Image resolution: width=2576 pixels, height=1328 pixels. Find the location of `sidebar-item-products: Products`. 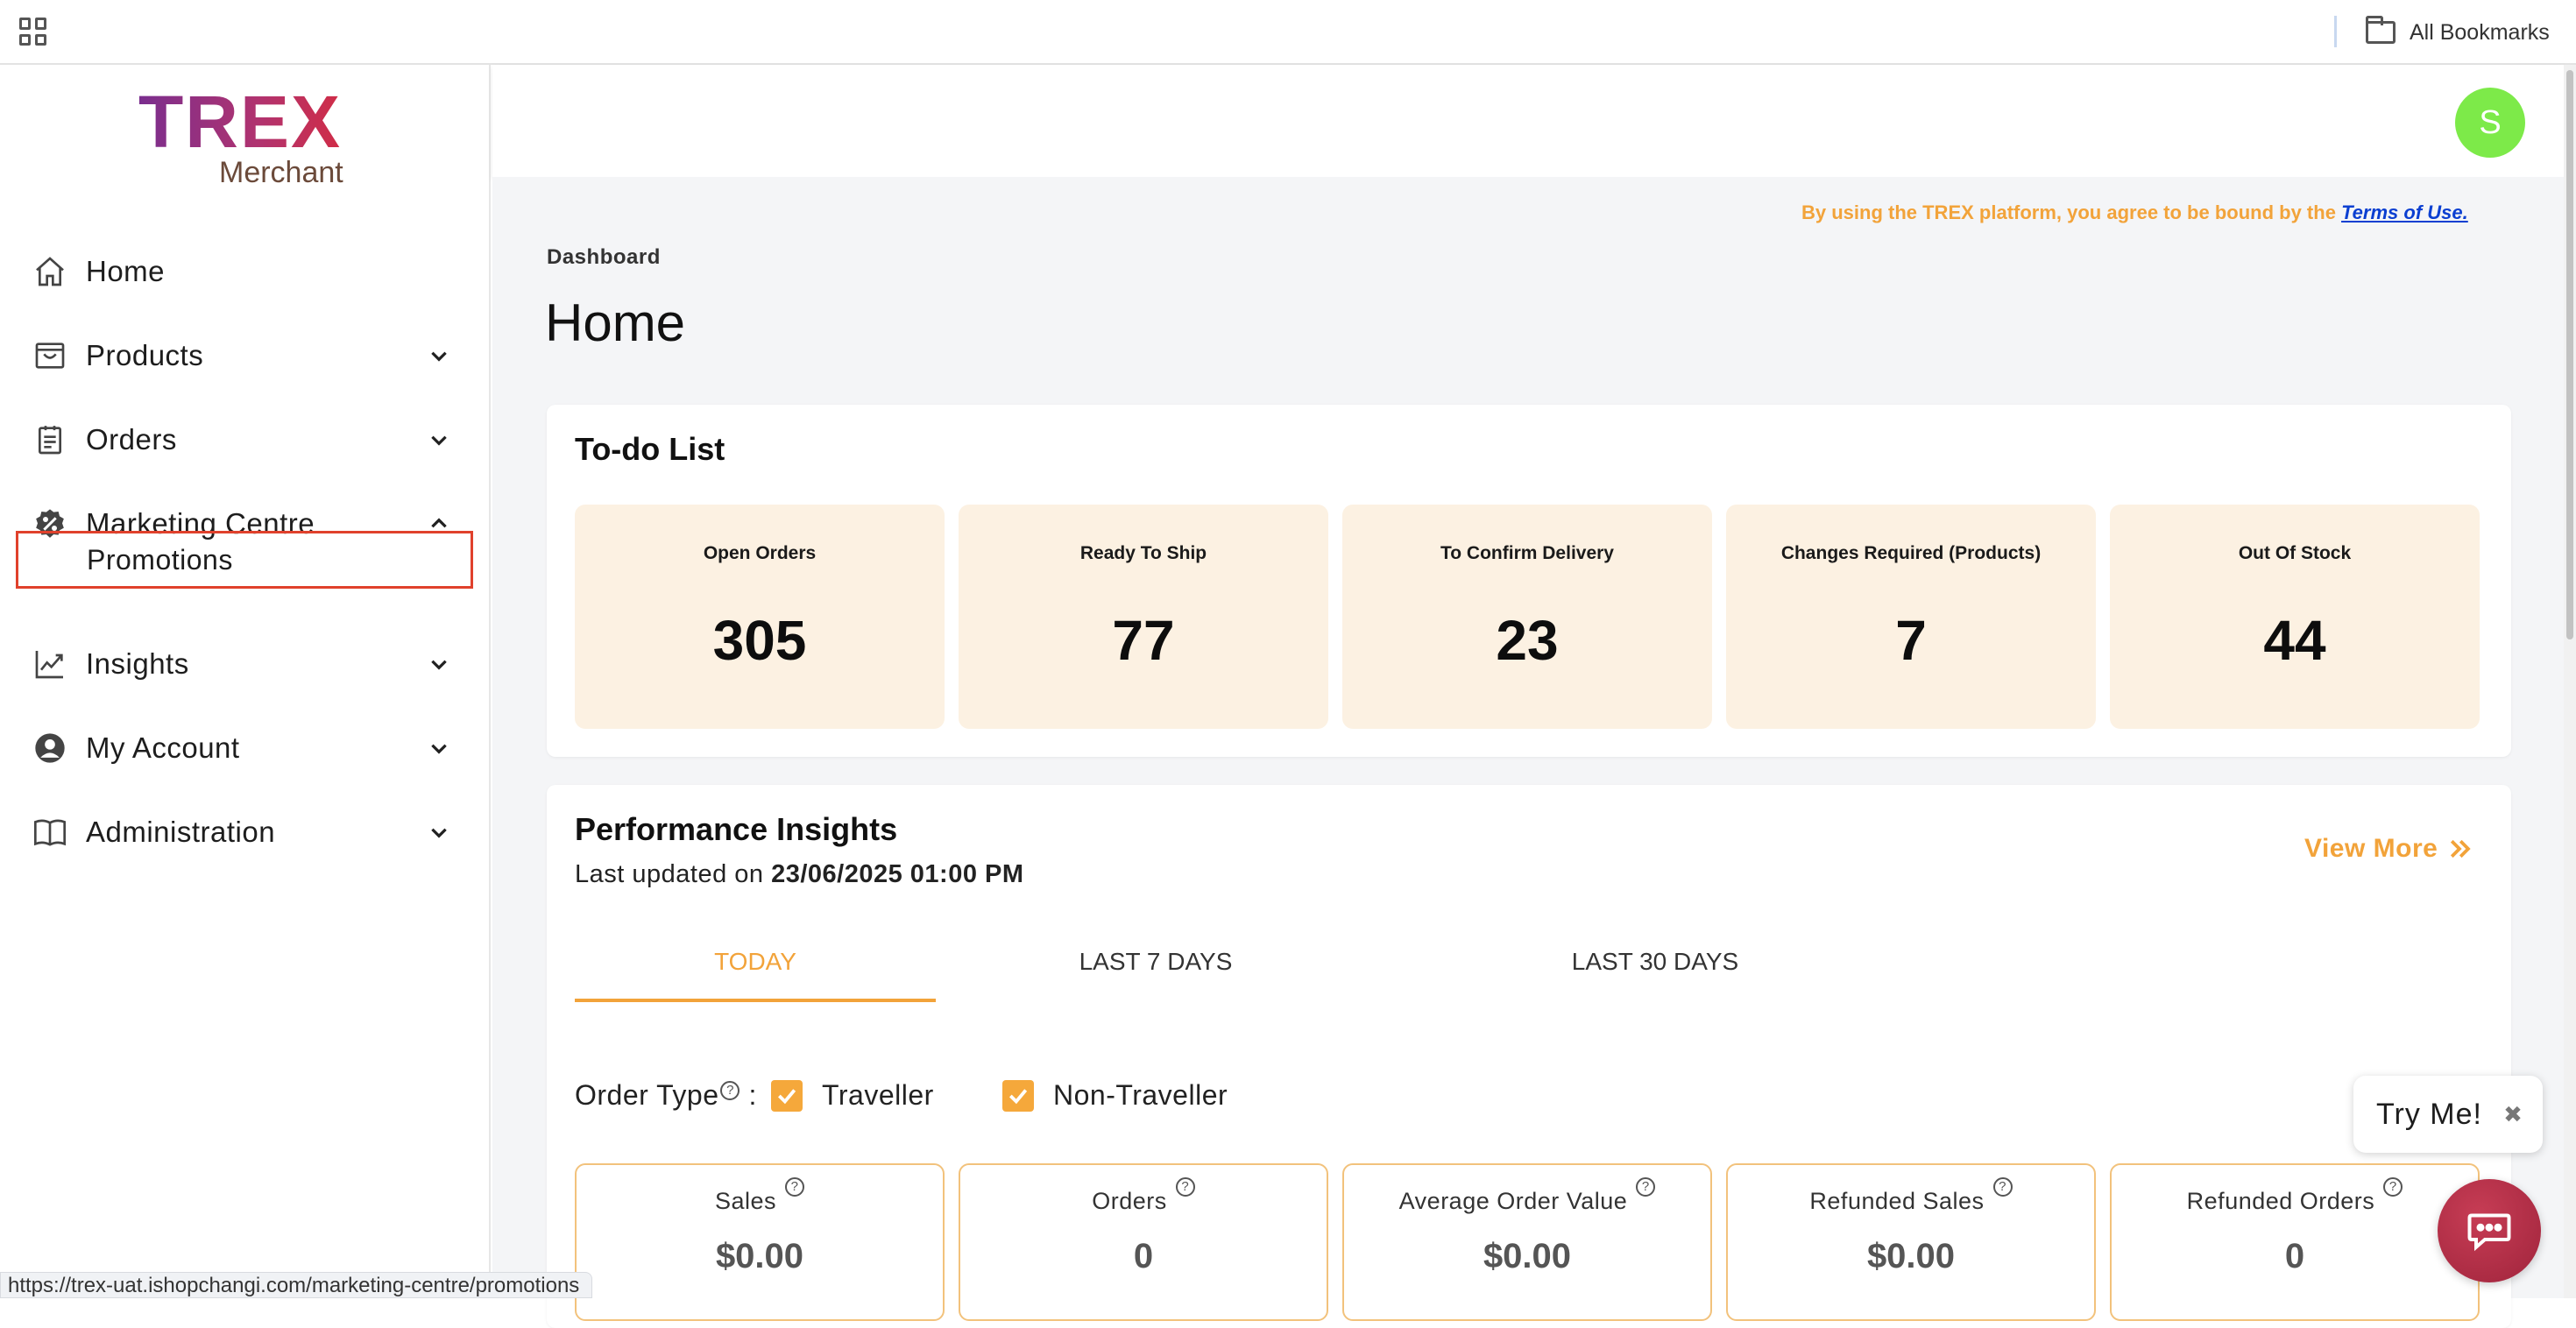

sidebar-item-products: Products is located at coordinates (245, 355).